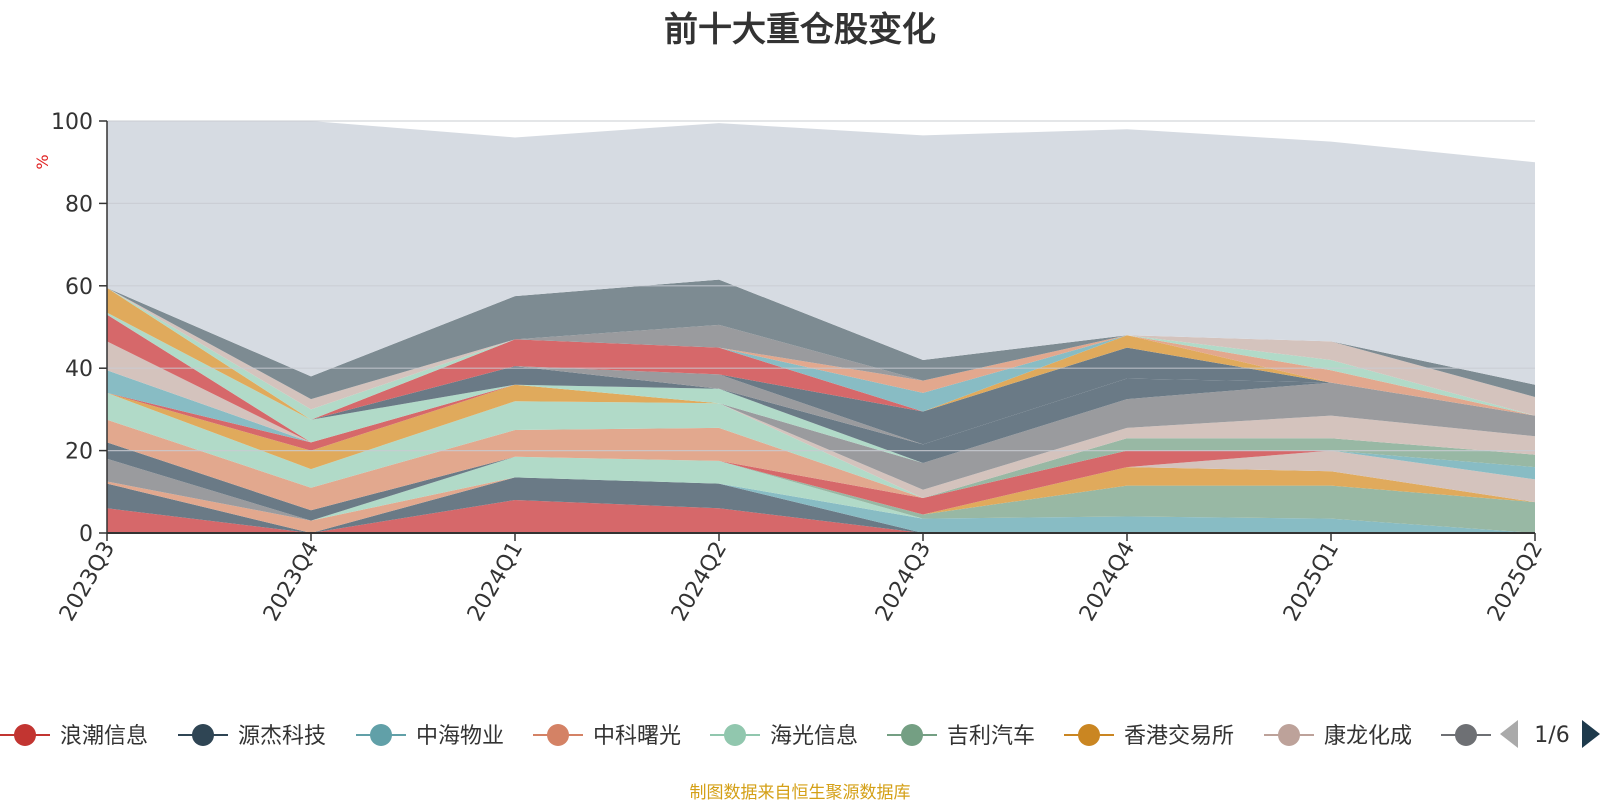 The height and width of the screenshot is (803, 1600). I want to click on legend-item: 海光信息, so click(784, 736).